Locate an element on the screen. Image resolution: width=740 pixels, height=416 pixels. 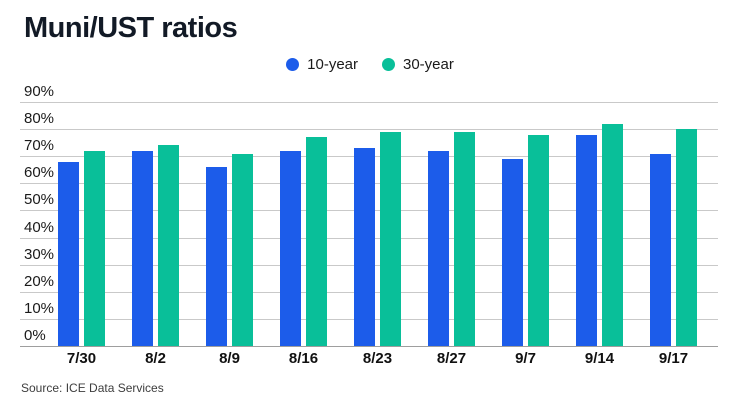
legend-label: 30-year is located at coordinates (428, 64).